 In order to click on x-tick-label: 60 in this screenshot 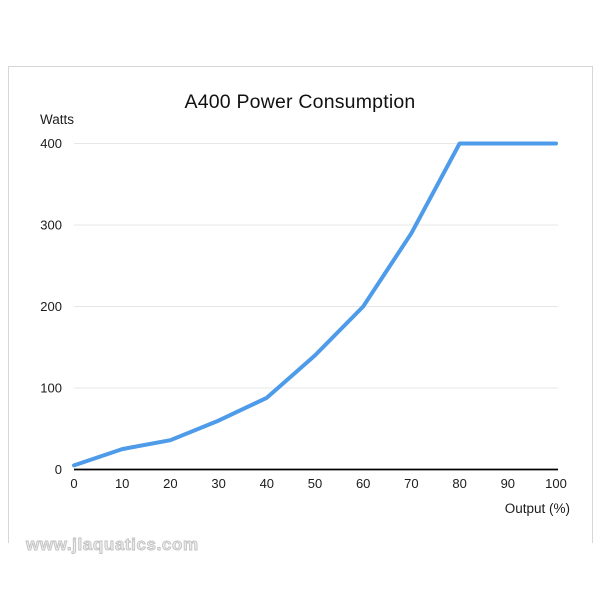, I will do `click(363, 483)`.